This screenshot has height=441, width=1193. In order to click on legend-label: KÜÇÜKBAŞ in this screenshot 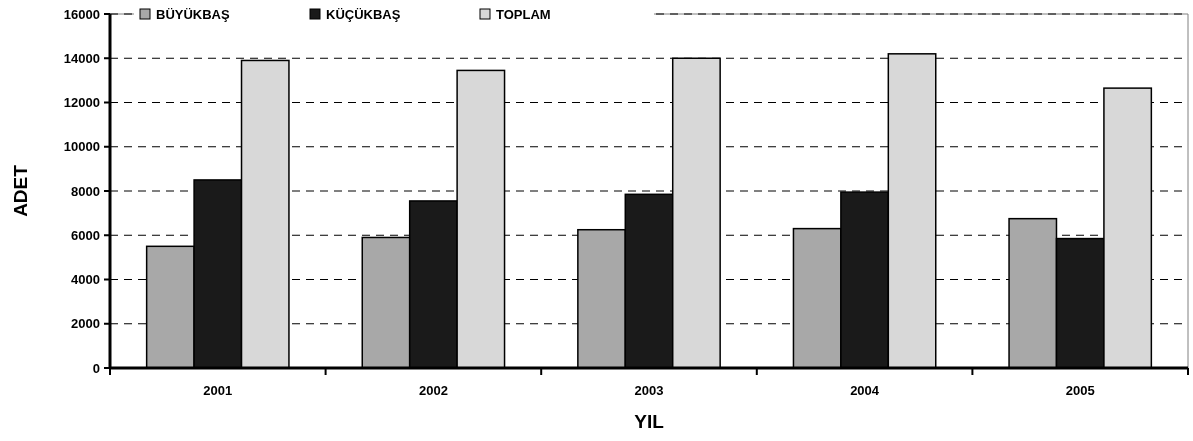, I will do `click(363, 14)`.